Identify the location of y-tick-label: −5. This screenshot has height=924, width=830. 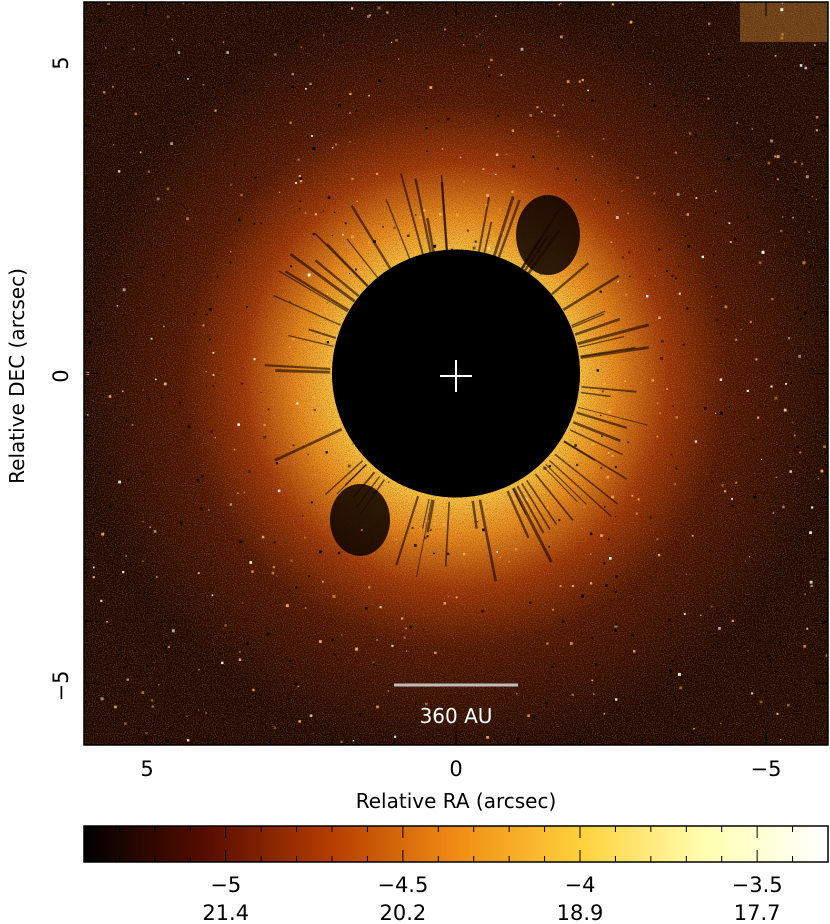
(61, 686).